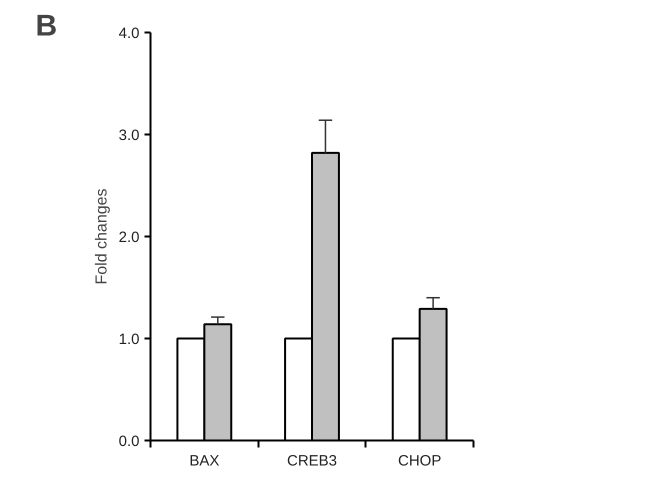  Describe the element at coordinates (129, 441) in the screenshot. I see `y-tick-label: 0.0` at that location.